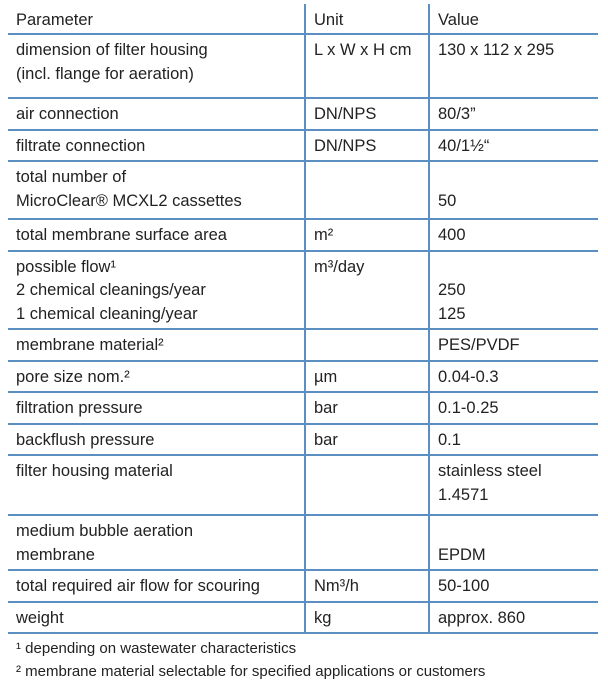 This screenshot has width=608, height=690. I want to click on table-row: air connection DN/NPS 80/3”, so click(303, 114).